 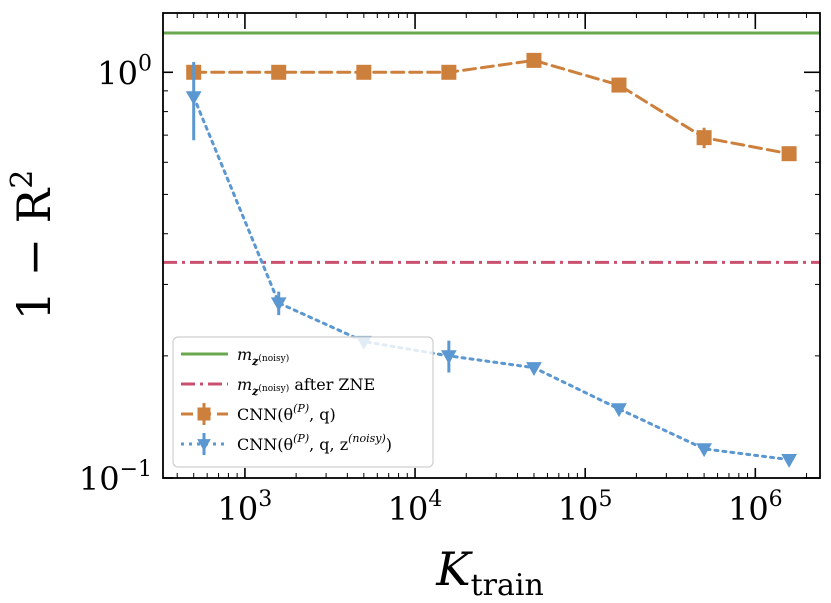 What do you see at coordinates (235, 356) in the screenshot?
I see `legend-item: mz(noisy)` at bounding box center [235, 356].